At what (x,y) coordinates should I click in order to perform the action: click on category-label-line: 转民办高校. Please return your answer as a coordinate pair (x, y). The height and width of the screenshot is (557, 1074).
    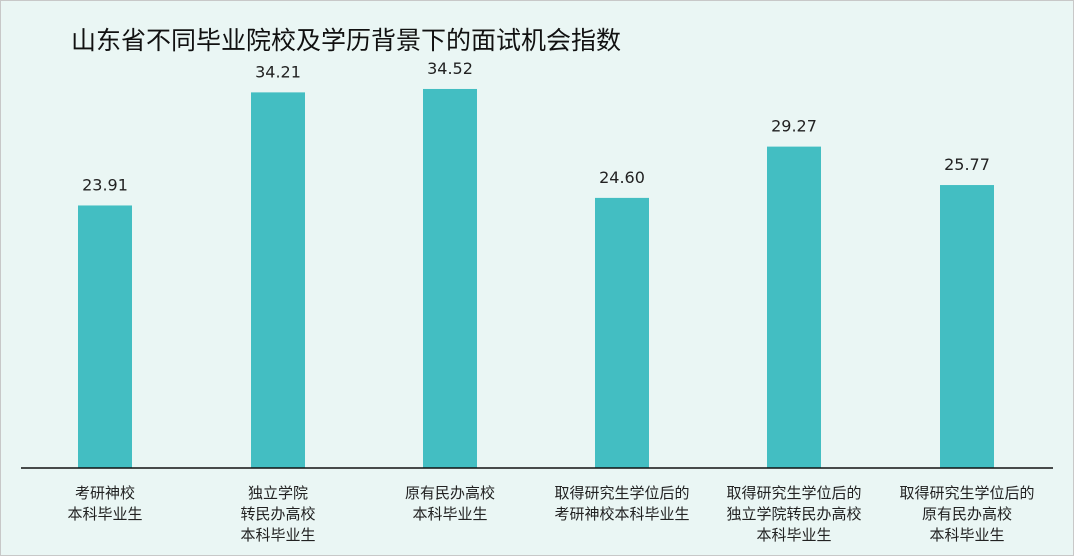
    Looking at the image, I should click on (277, 514).